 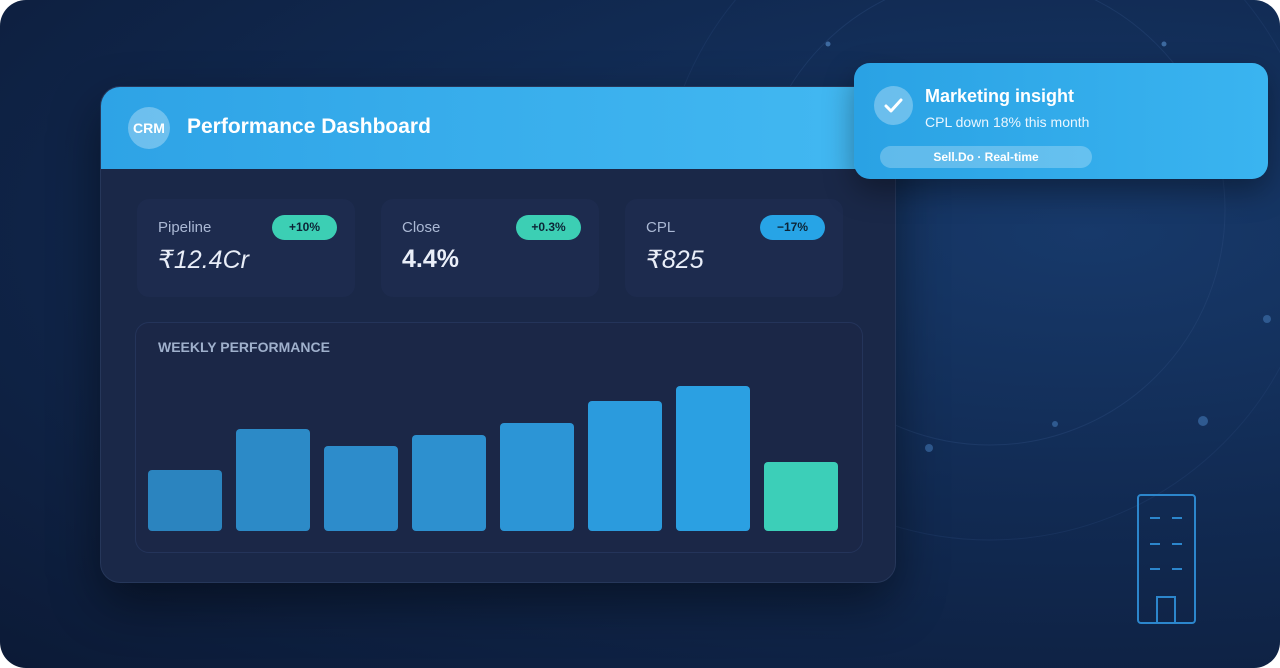 I want to click on notification-tag: Sell.Do · Real-time, so click(x=986, y=157).